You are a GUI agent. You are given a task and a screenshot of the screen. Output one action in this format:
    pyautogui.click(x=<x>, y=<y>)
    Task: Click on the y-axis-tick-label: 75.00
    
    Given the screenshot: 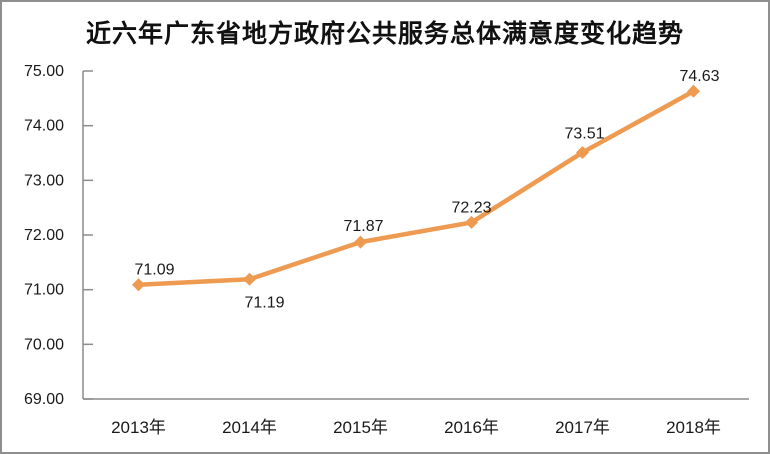 What is the action you would take?
    pyautogui.click(x=44, y=71)
    